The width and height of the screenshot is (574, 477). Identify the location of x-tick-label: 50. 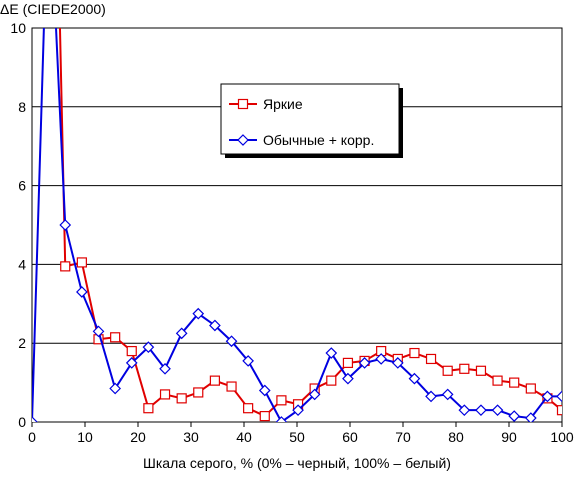
(297, 437).